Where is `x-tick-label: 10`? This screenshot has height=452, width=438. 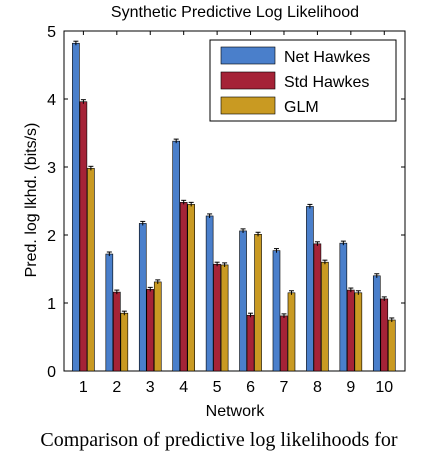
x-tick-label: 10 is located at coordinates (384, 387).